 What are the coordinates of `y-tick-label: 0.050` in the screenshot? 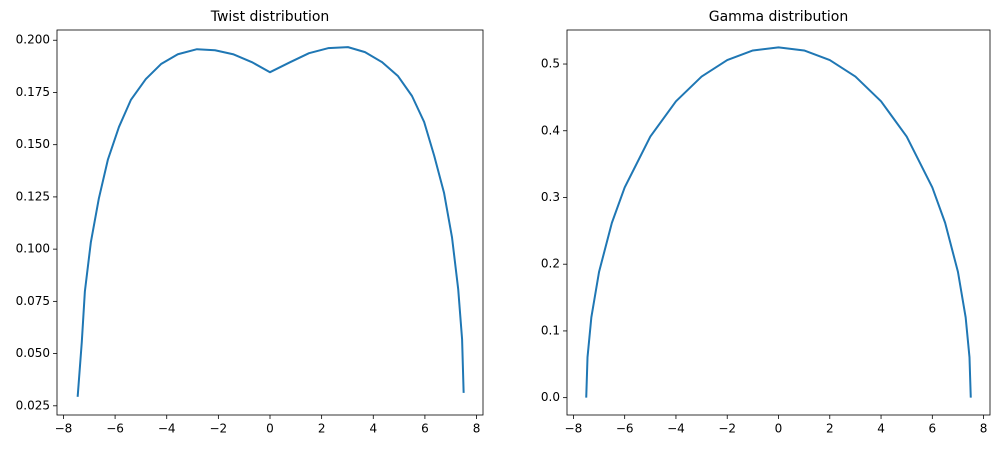 It's located at (33, 353).